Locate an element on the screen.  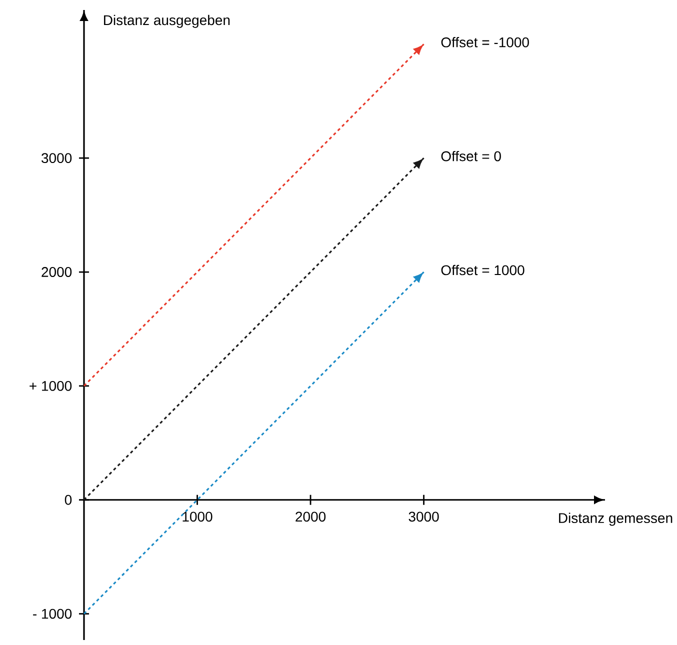
y-tick-label: 2000 is located at coordinates (57, 272).